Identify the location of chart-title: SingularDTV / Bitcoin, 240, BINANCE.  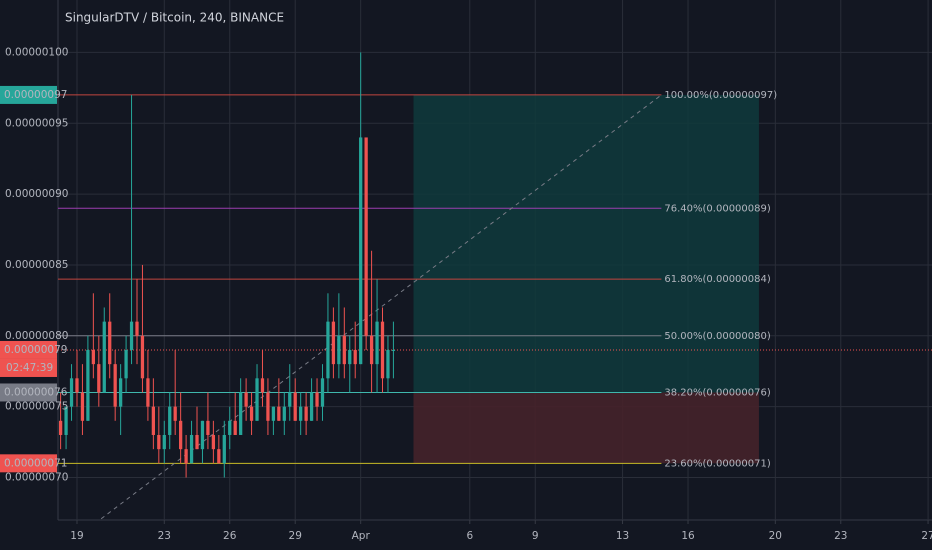
(174, 18).